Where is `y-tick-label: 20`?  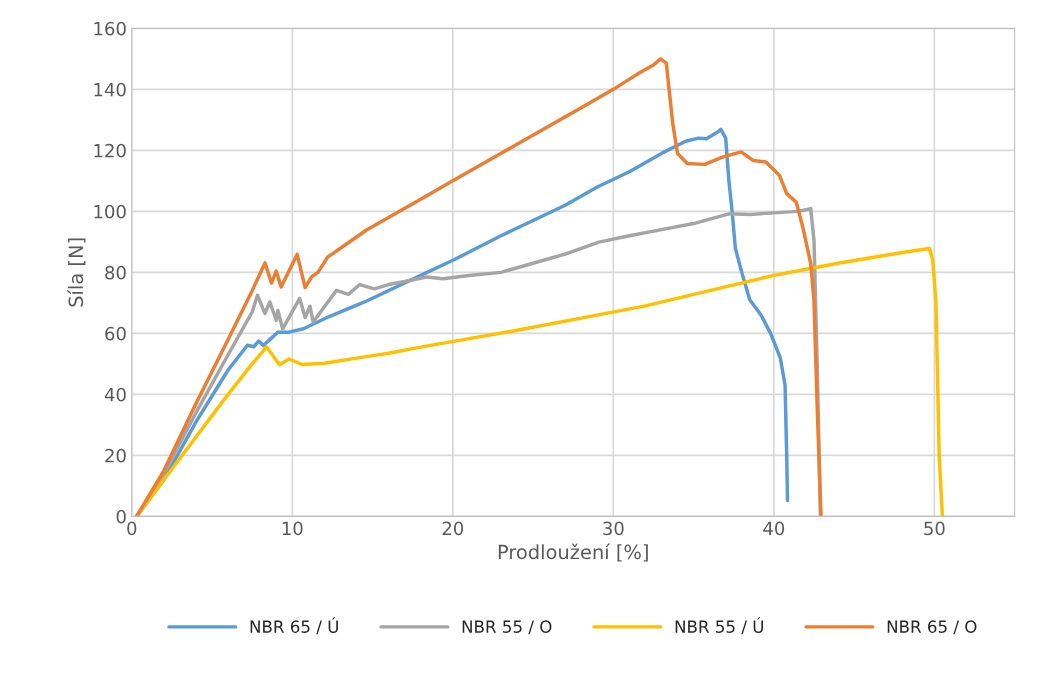 y-tick-label: 20 is located at coordinates (115, 455).